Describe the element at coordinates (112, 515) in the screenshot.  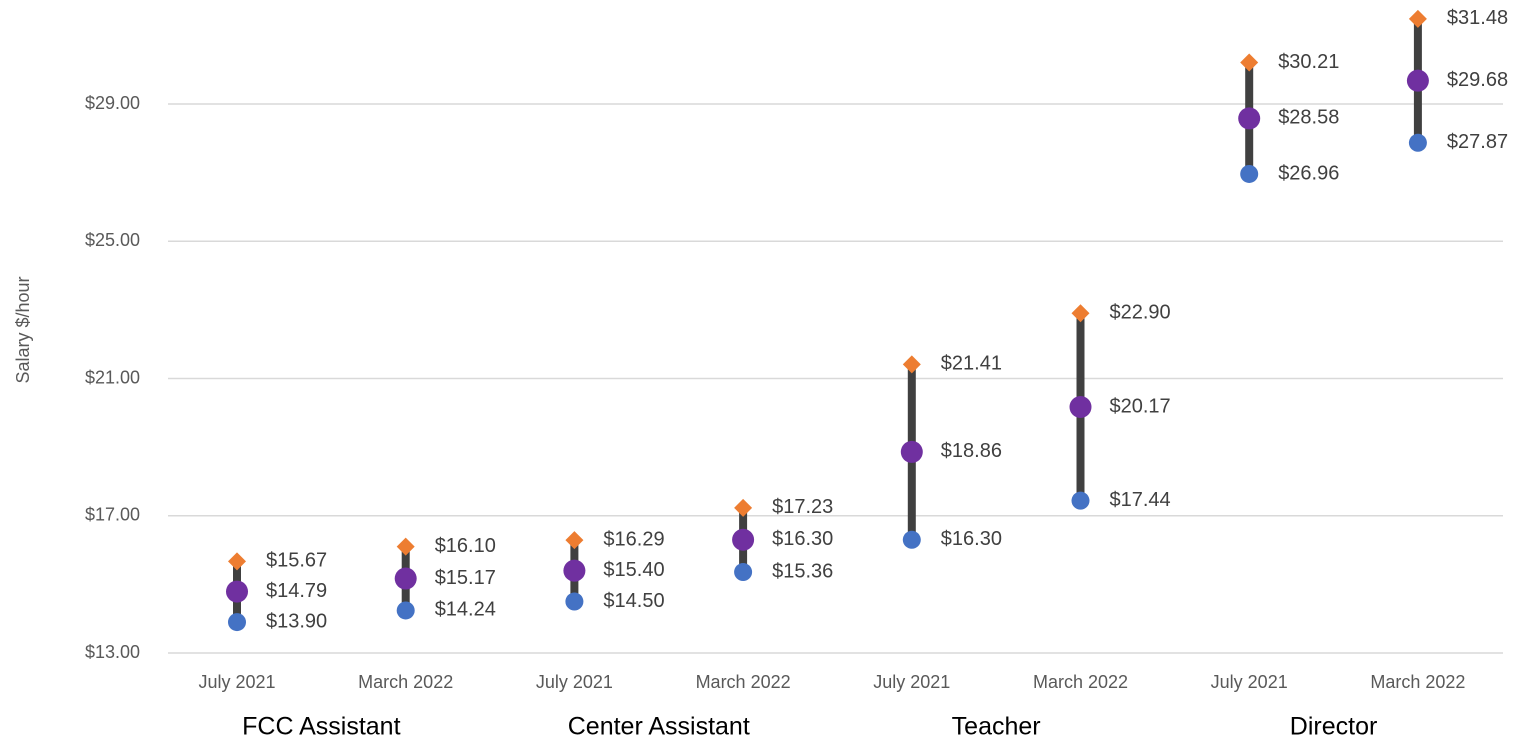
I see `y-tick-label: $17.00` at that location.